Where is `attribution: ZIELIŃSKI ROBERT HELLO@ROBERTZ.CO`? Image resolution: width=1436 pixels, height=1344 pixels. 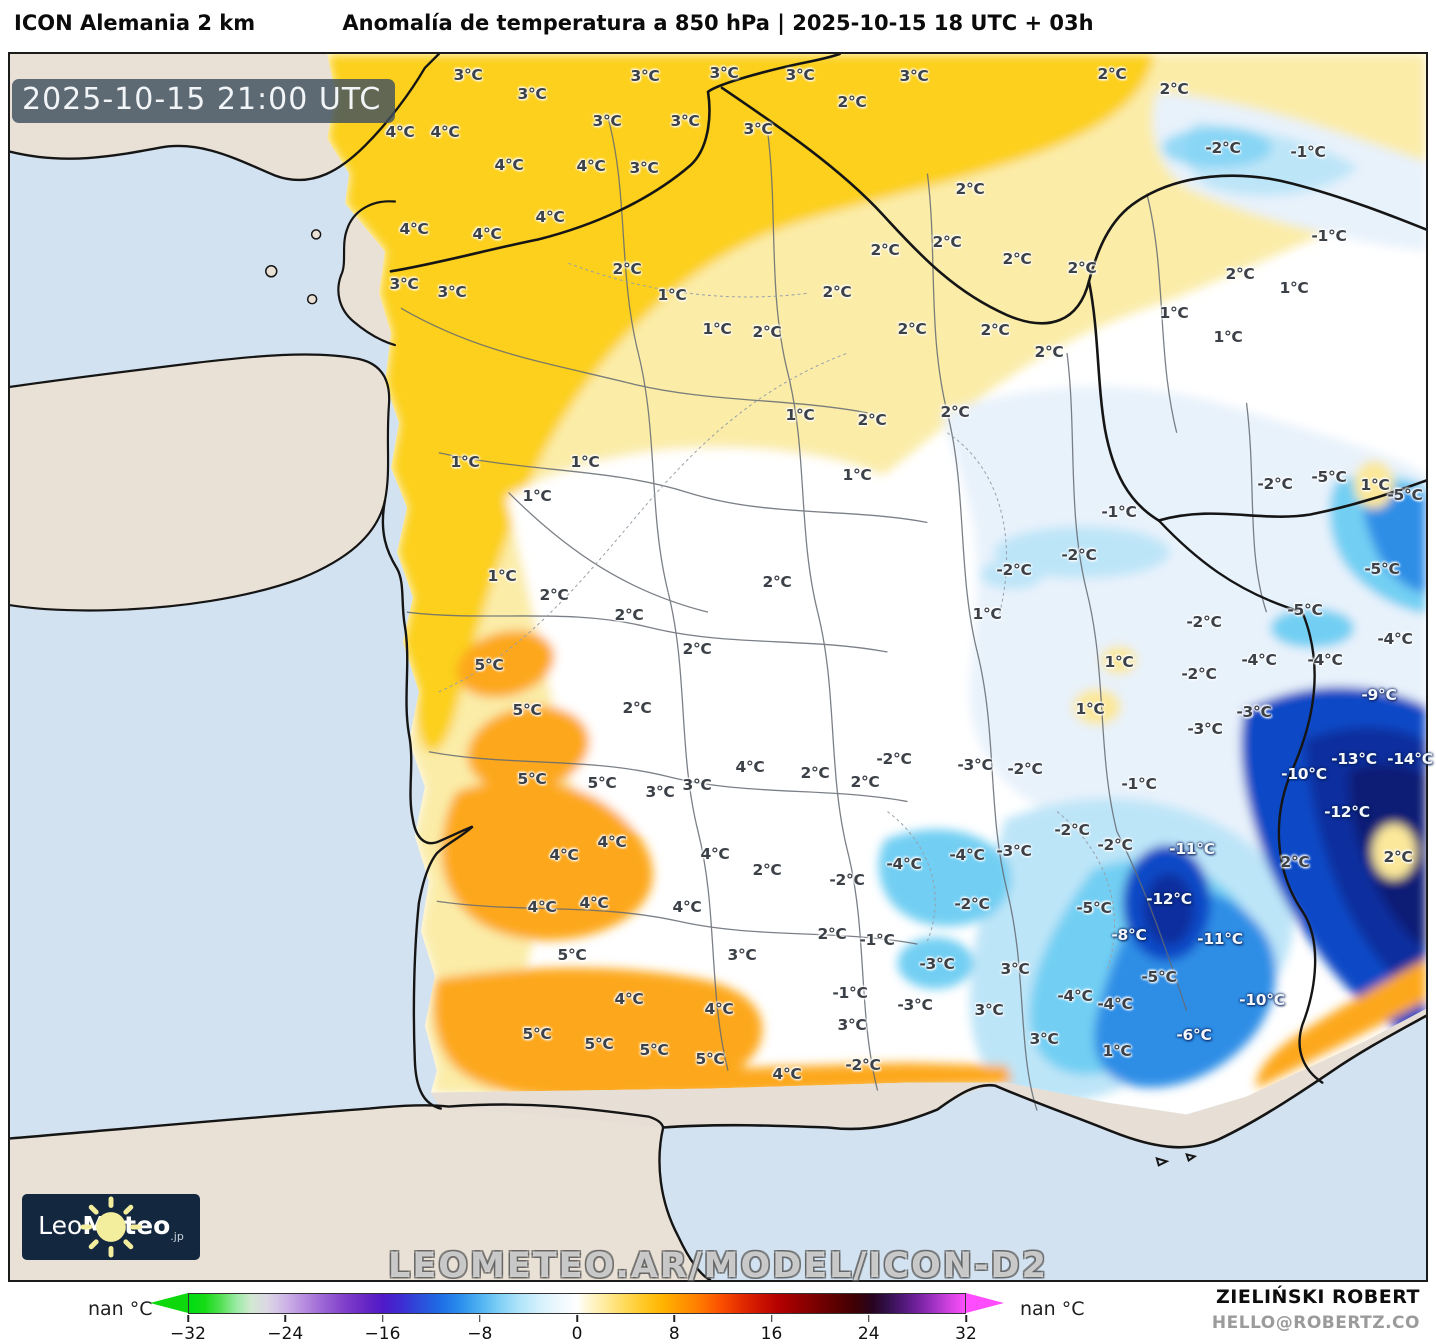 attribution: ZIELIŃSKI ROBERT HELLO@ROBERTZ.CO is located at coordinates (1316, 1309).